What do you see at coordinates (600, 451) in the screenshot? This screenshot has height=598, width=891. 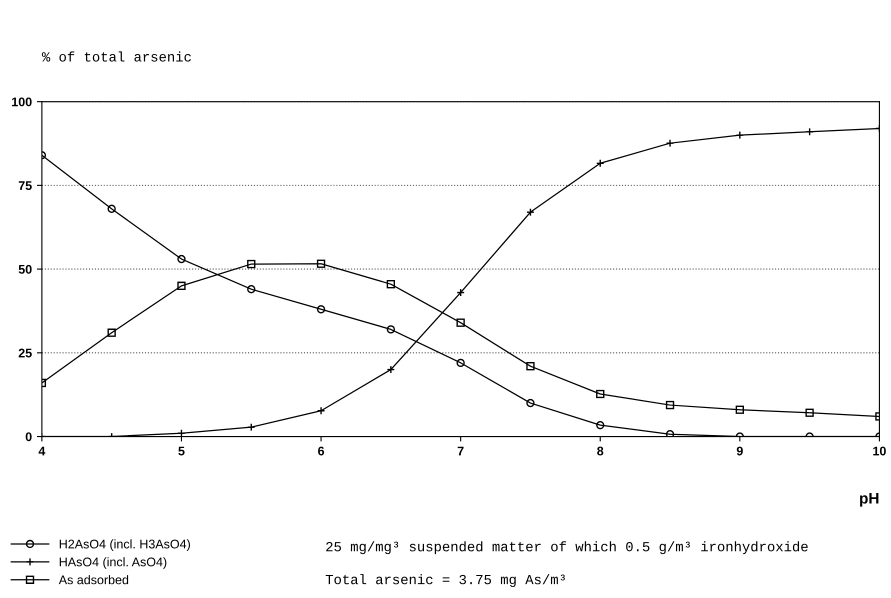 I see `x-tick-label: 8` at bounding box center [600, 451].